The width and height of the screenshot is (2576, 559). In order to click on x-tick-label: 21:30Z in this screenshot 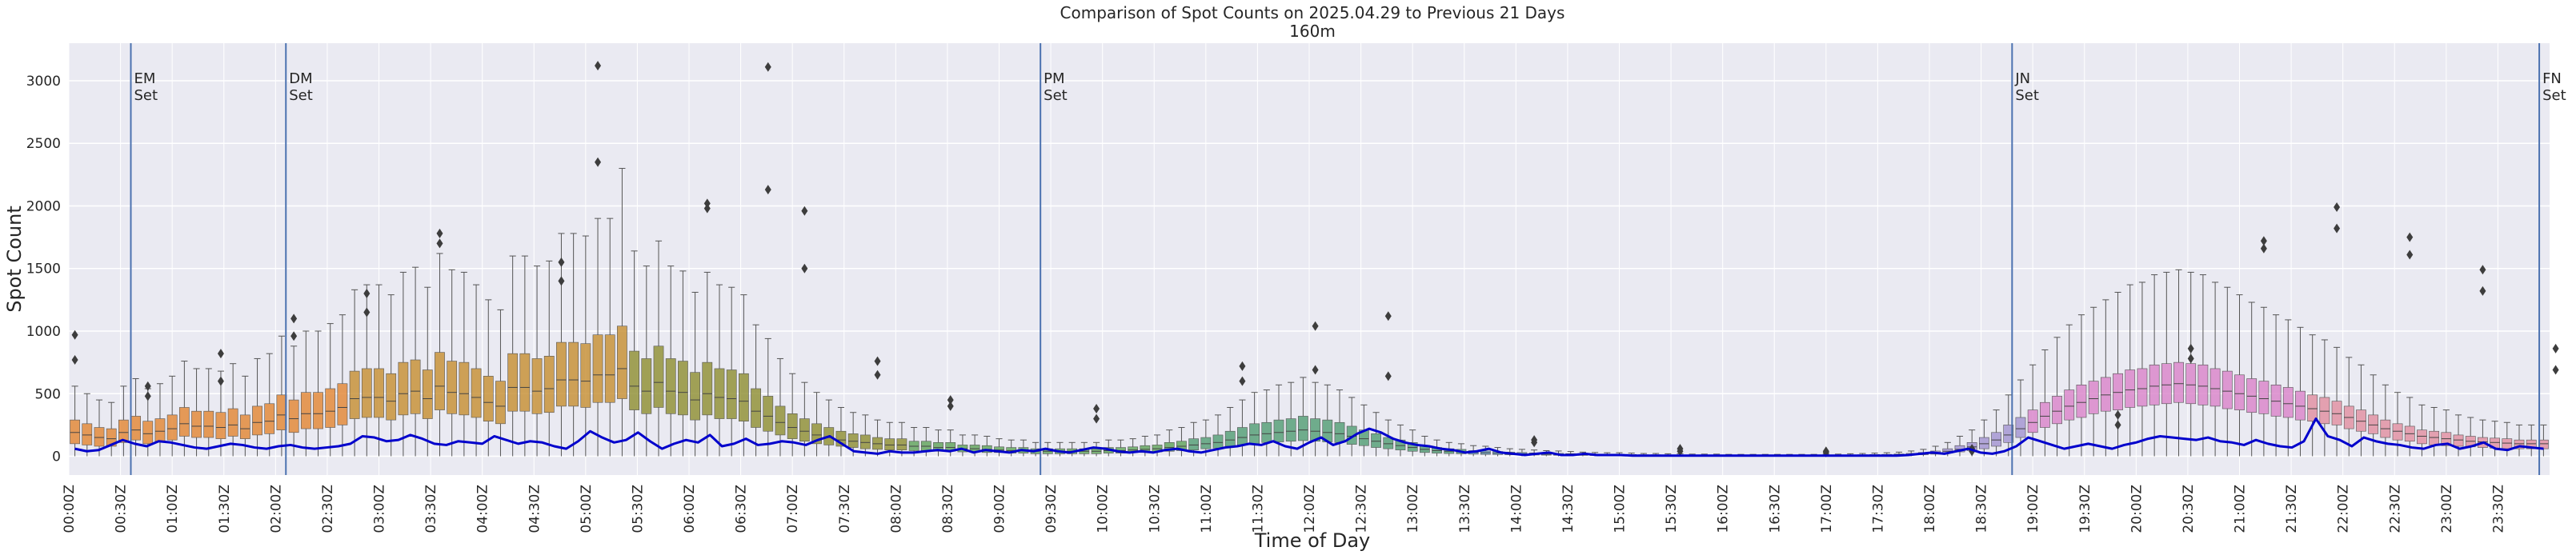, I will do `click(2292, 509)`.